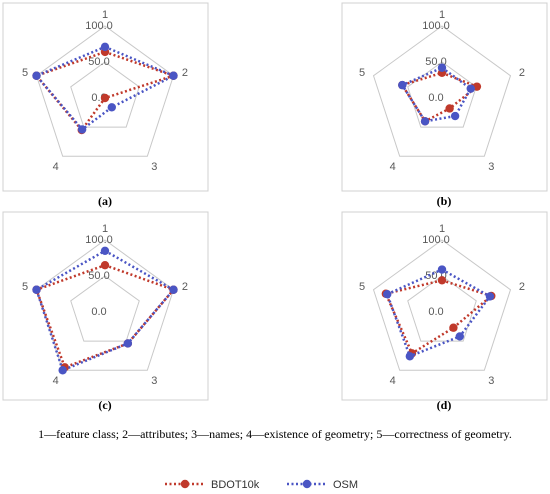  What do you see at coordinates (261, 485) in the screenshot?
I see `legend: BDOT10k OSM` at bounding box center [261, 485].